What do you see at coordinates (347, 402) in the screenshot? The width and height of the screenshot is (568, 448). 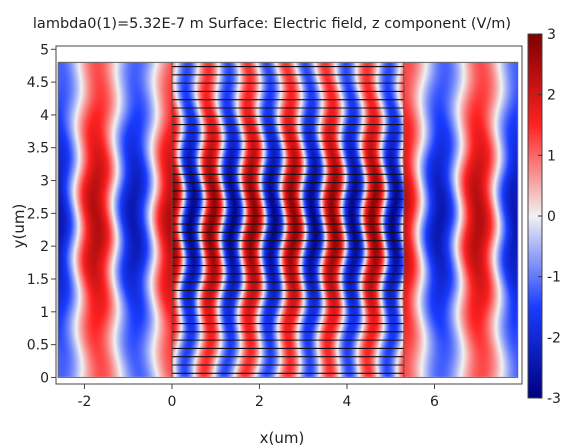 I see `x-tick-label: 4` at bounding box center [347, 402].